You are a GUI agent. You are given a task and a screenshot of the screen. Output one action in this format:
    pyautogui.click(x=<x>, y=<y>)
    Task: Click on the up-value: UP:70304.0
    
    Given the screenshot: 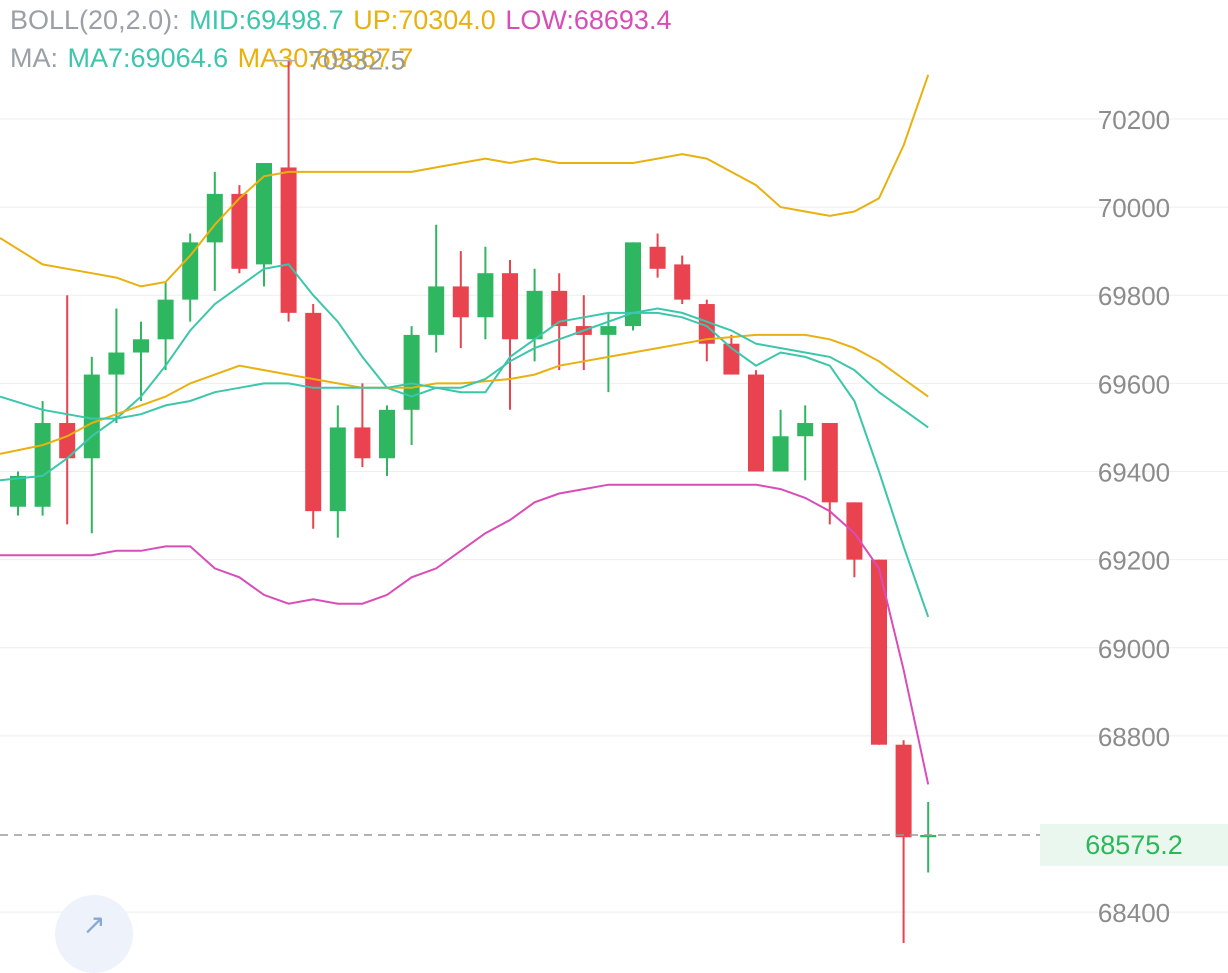 What is the action you would take?
    pyautogui.click(x=424, y=20)
    